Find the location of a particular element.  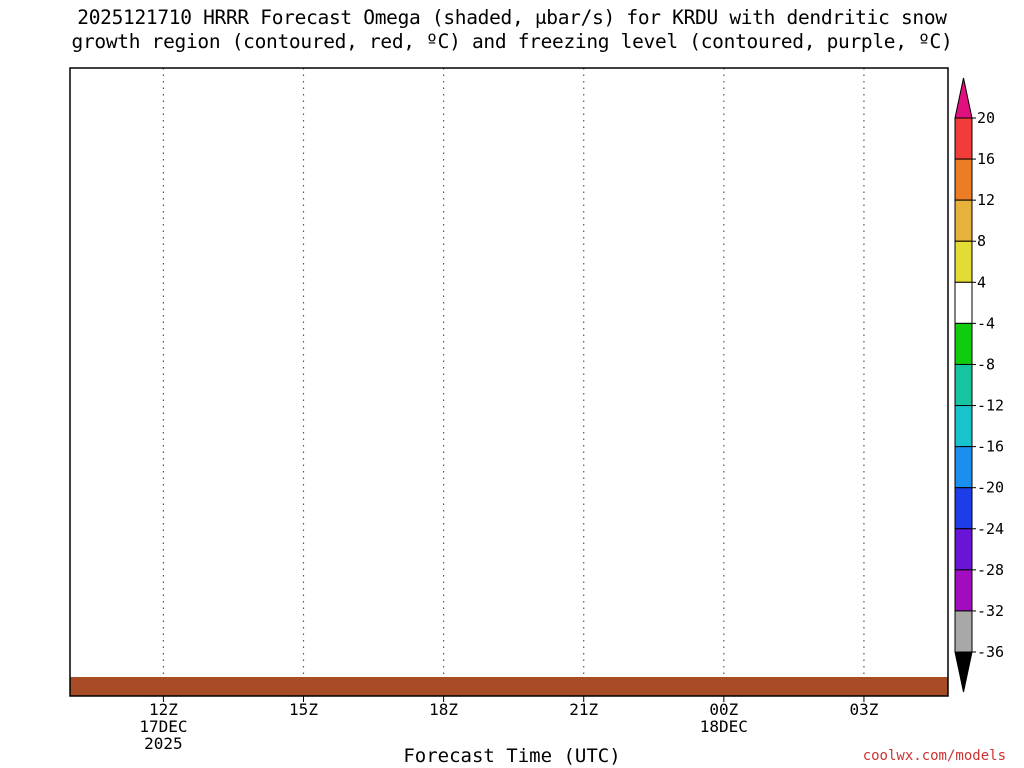

colorbar-label: 8 is located at coordinates (981, 241).